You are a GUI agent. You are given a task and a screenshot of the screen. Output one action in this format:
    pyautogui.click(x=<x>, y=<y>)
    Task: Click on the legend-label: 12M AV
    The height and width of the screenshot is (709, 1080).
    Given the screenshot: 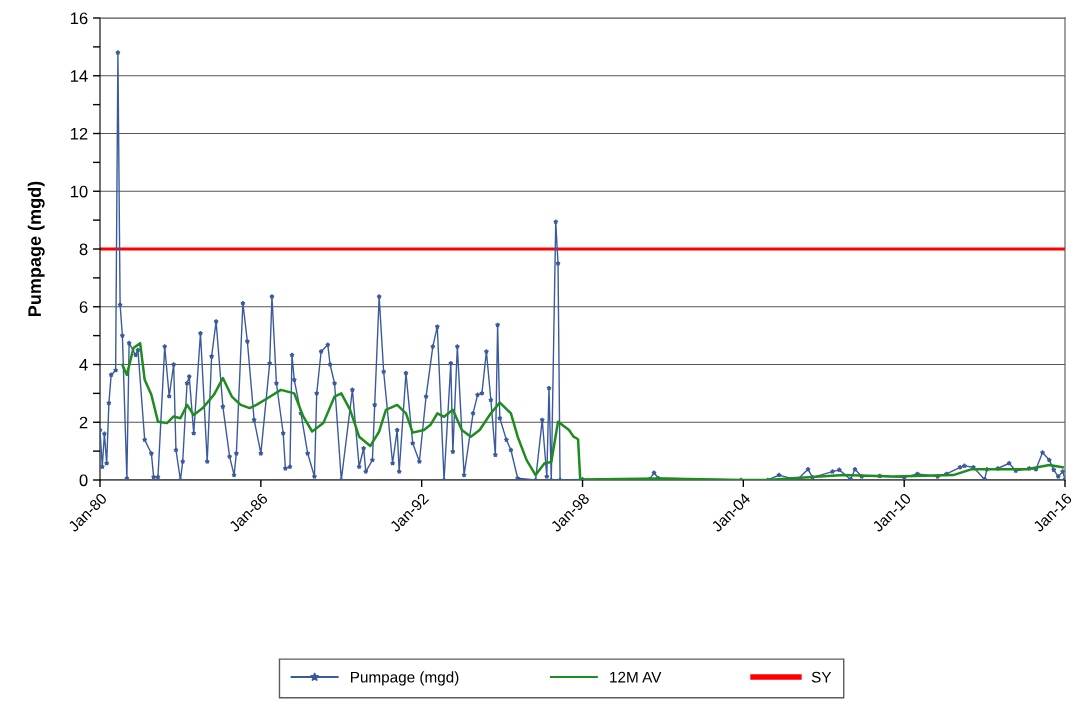 What is the action you would take?
    pyautogui.click(x=636, y=677)
    